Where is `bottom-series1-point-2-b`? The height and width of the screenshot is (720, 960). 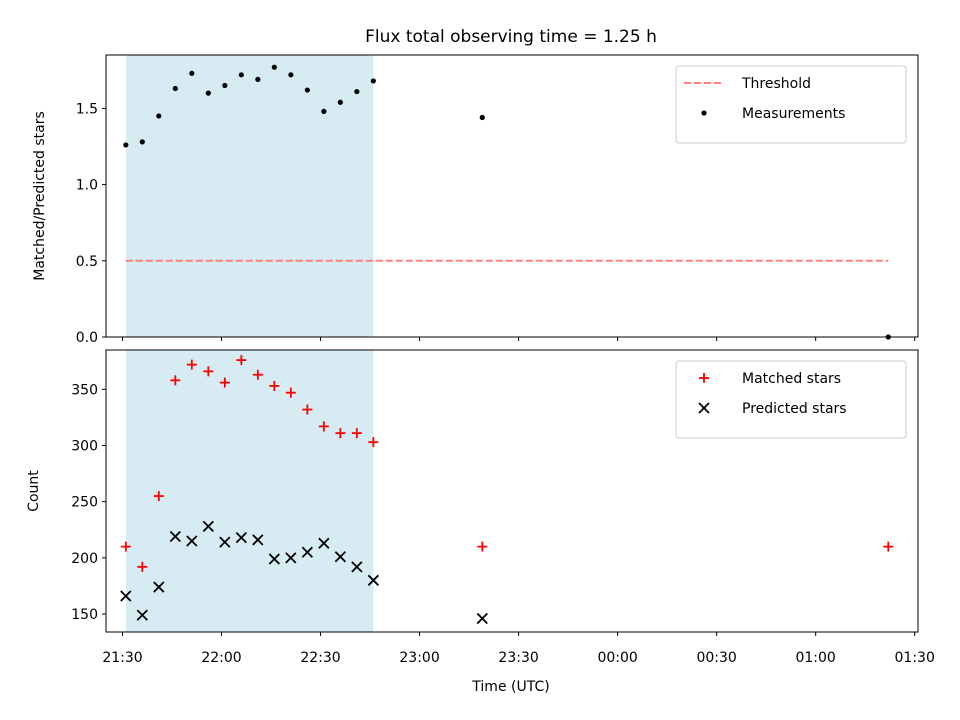 bottom-series1-point-2-b is located at coordinates (159, 587).